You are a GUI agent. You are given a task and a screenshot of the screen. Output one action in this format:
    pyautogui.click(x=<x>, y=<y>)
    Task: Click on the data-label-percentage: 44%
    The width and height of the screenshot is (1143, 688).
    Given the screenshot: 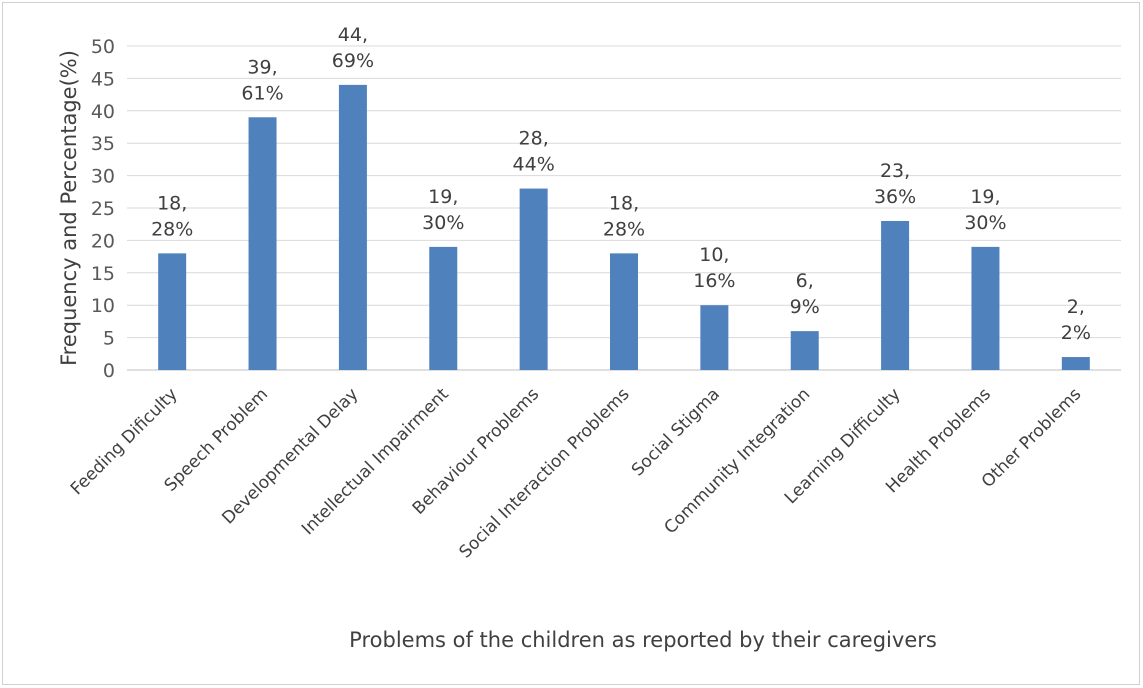 What is the action you would take?
    pyautogui.click(x=534, y=165)
    